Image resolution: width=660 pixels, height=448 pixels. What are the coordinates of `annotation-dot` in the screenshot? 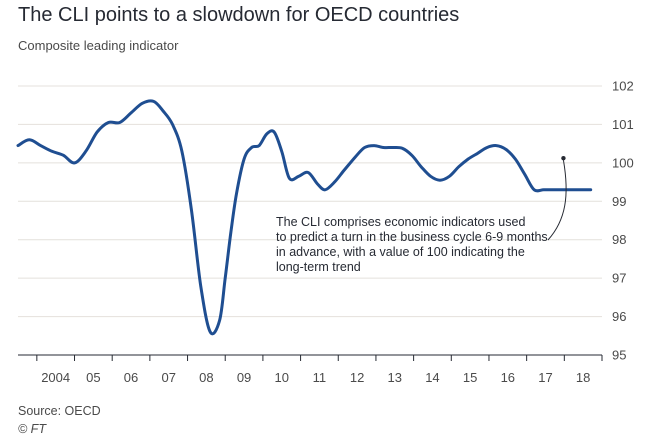 It's located at (563, 158).